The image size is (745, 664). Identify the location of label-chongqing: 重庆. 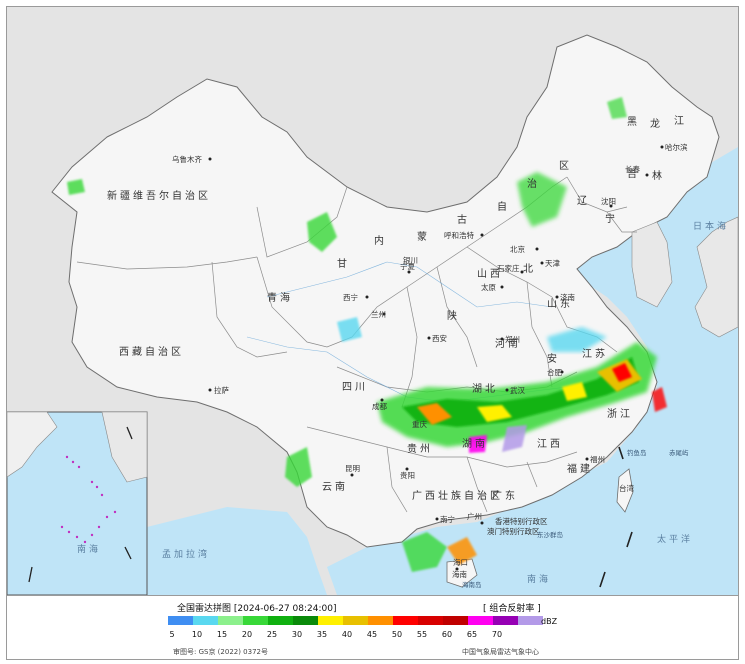
(419, 424).